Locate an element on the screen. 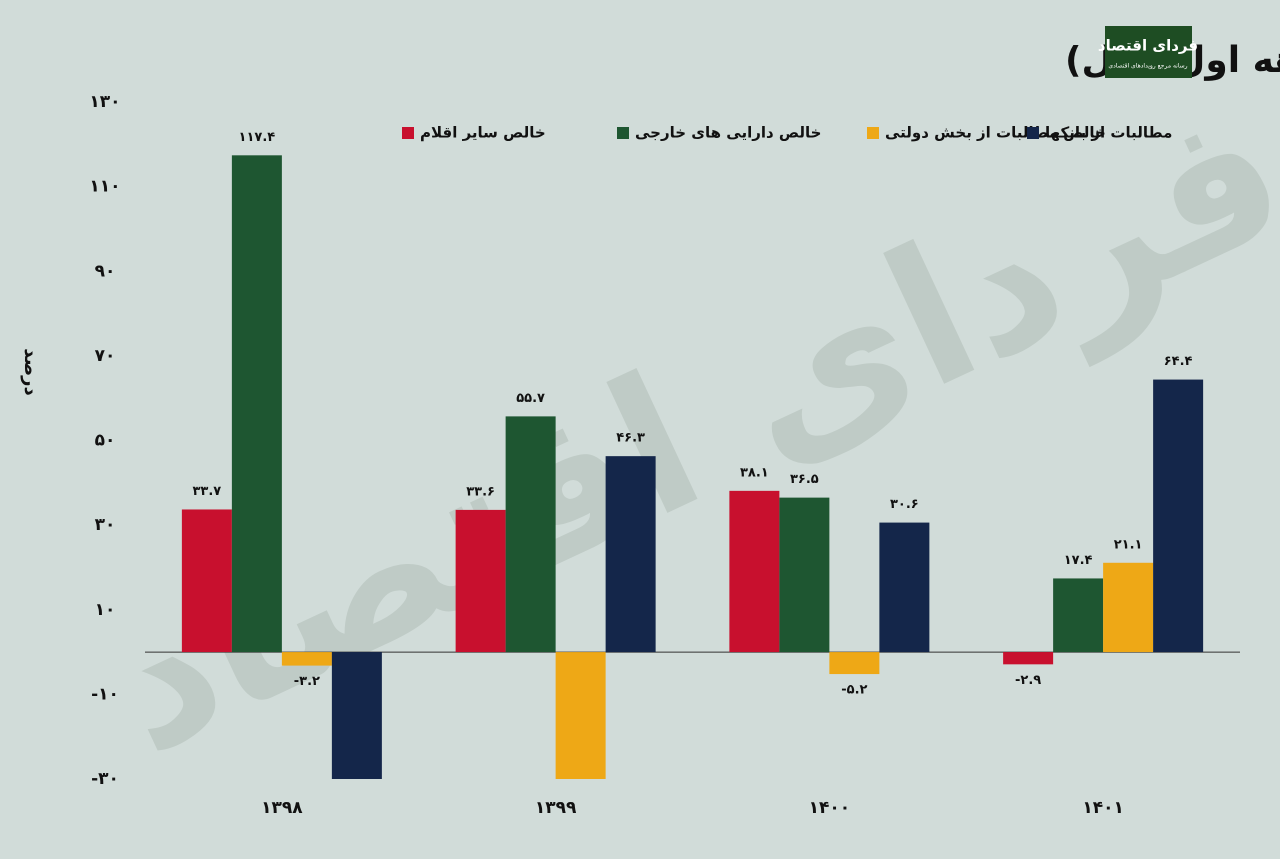  x-tick-label: ۱۴۰۱ is located at coordinates (1103, 808).